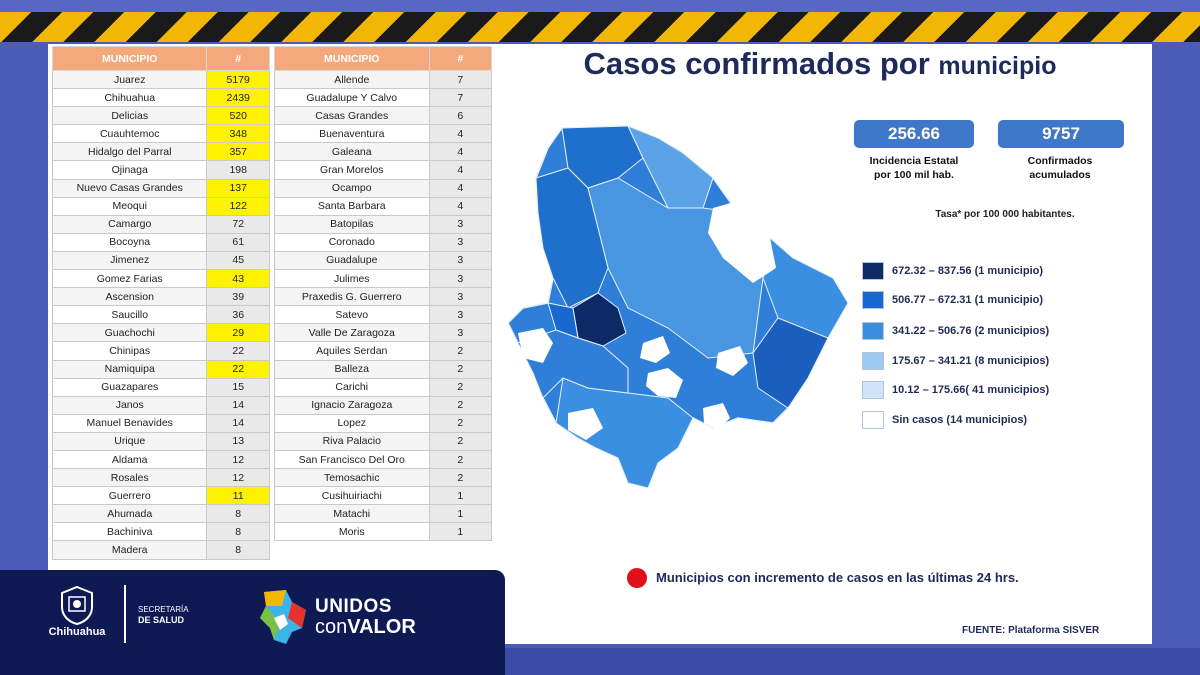 This screenshot has width=1200, height=675. Describe the element at coordinates (352, 333) in the screenshot. I see `municipio-name: Valle De Zaragoza` at that location.